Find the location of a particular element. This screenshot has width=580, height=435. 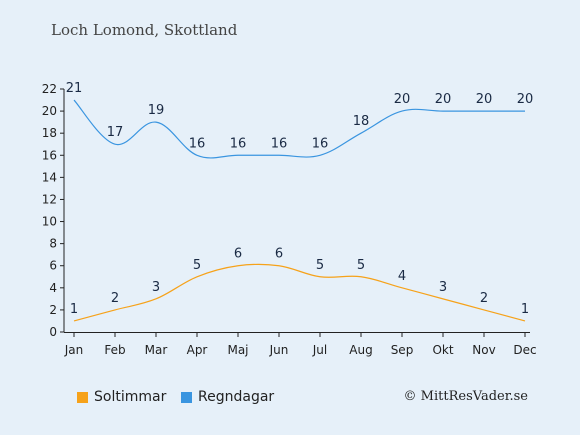

y-tick-label: 2 is located at coordinates (53, 310).